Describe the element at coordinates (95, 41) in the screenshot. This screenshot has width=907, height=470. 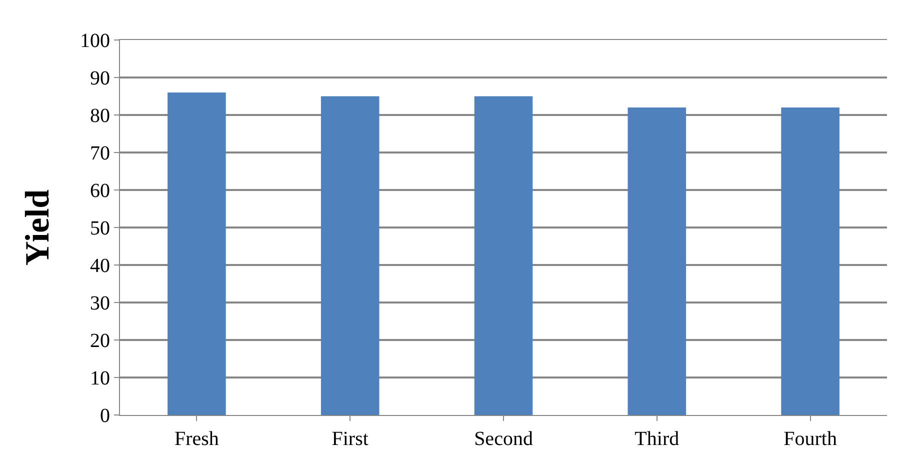
I see `y-tick-label: 100` at that location.